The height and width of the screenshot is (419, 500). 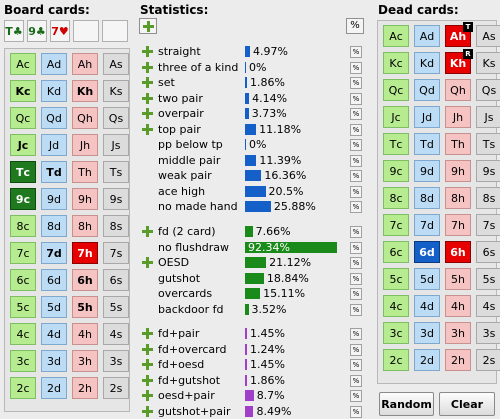 I want to click on board-slot-3: 7 ♥, so click(x=60, y=31).